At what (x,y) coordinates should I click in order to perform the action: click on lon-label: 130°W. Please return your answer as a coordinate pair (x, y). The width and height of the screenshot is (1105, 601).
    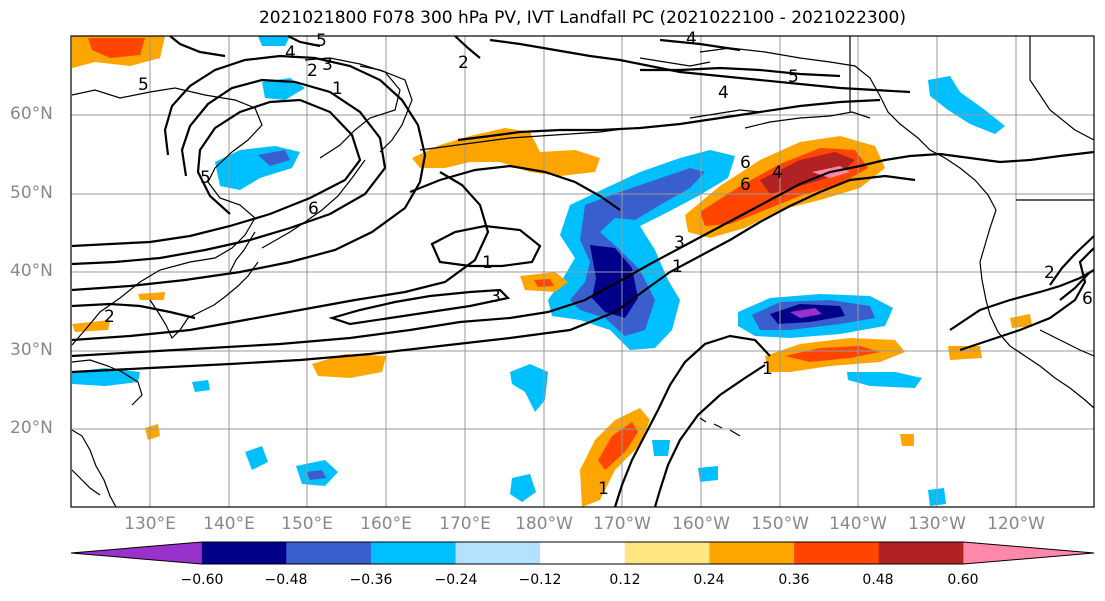
    Looking at the image, I should click on (937, 524).